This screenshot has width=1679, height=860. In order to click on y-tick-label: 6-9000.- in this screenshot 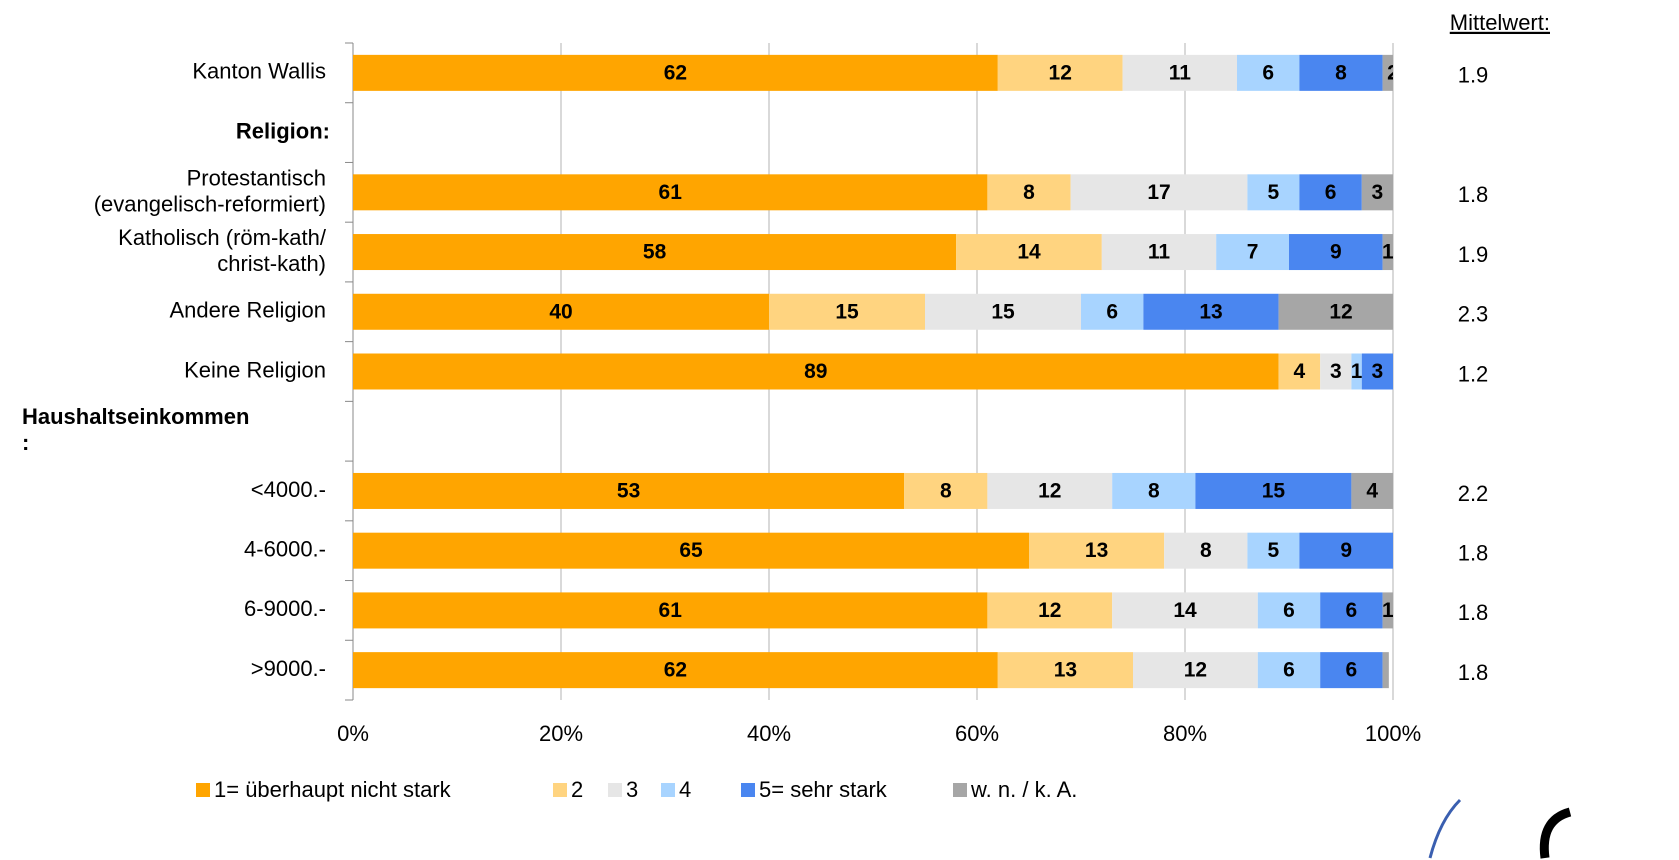, I will do `click(285, 608)`.